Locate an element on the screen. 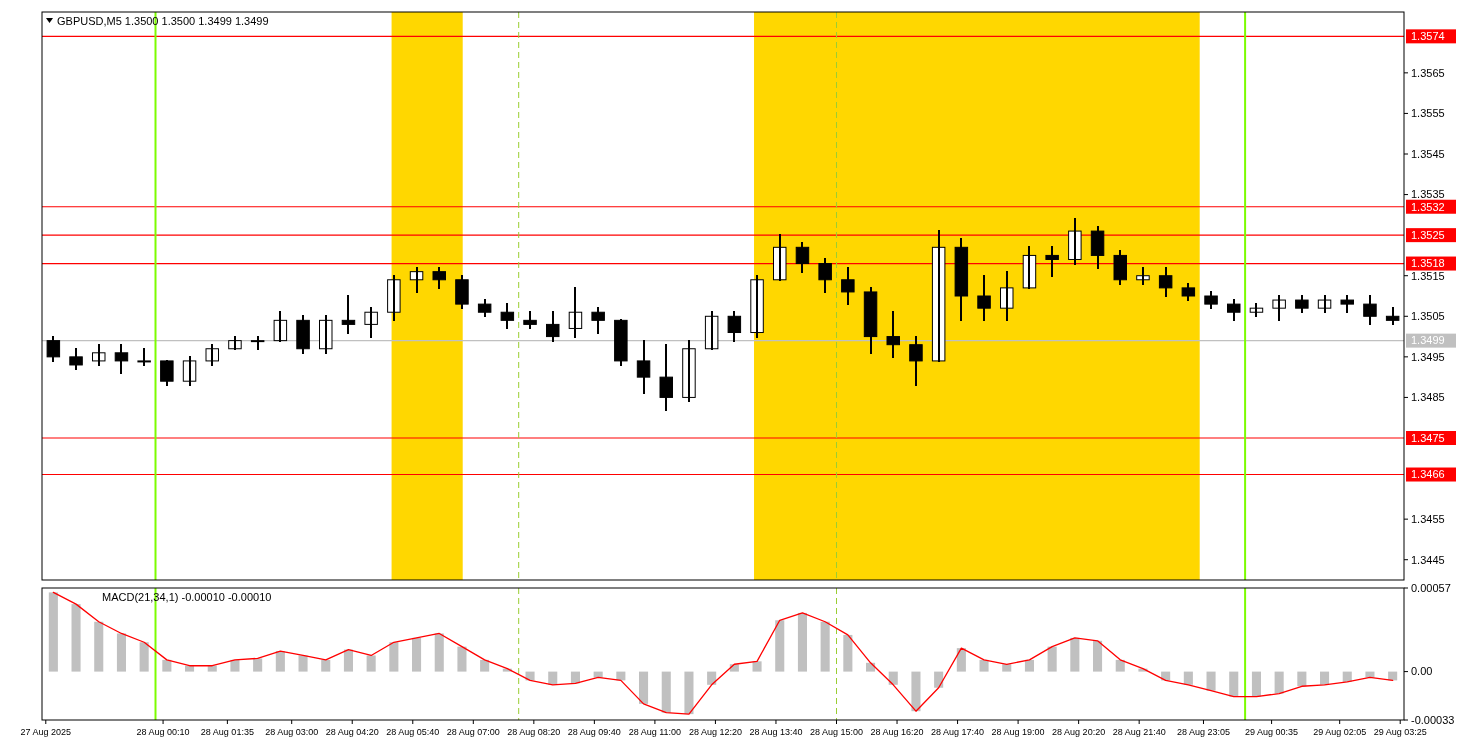 The width and height of the screenshot is (1468, 750). x-tick-label: 28 Aug 11:00 is located at coordinates (655, 732).